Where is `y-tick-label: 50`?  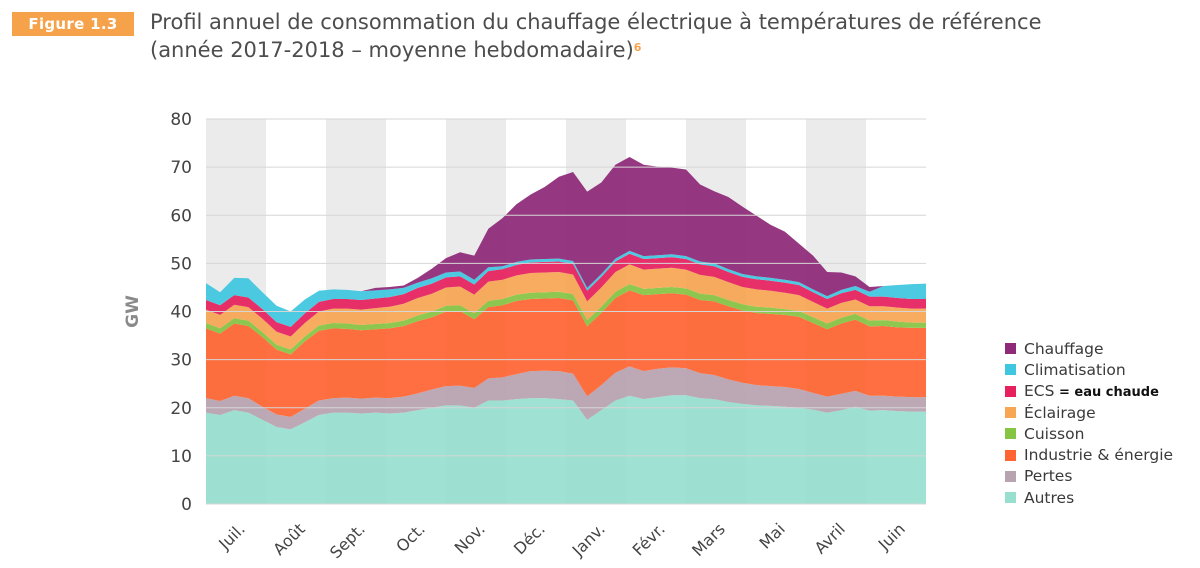
y-tick-label: 50 is located at coordinates (181, 264).